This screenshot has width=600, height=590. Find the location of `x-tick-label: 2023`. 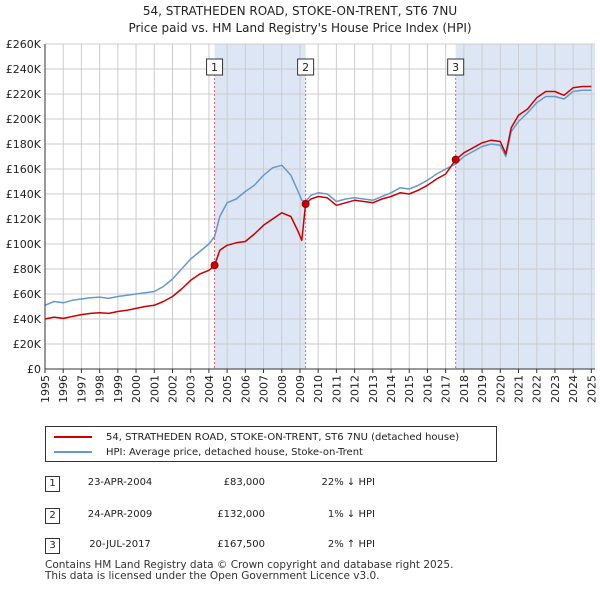

x-tick-label: 2023 is located at coordinates (555, 389).